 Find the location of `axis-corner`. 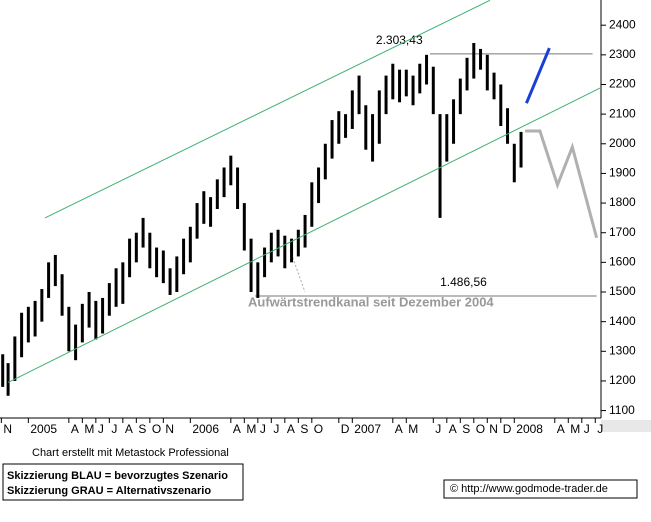

axis-corner is located at coordinates (626, 426).